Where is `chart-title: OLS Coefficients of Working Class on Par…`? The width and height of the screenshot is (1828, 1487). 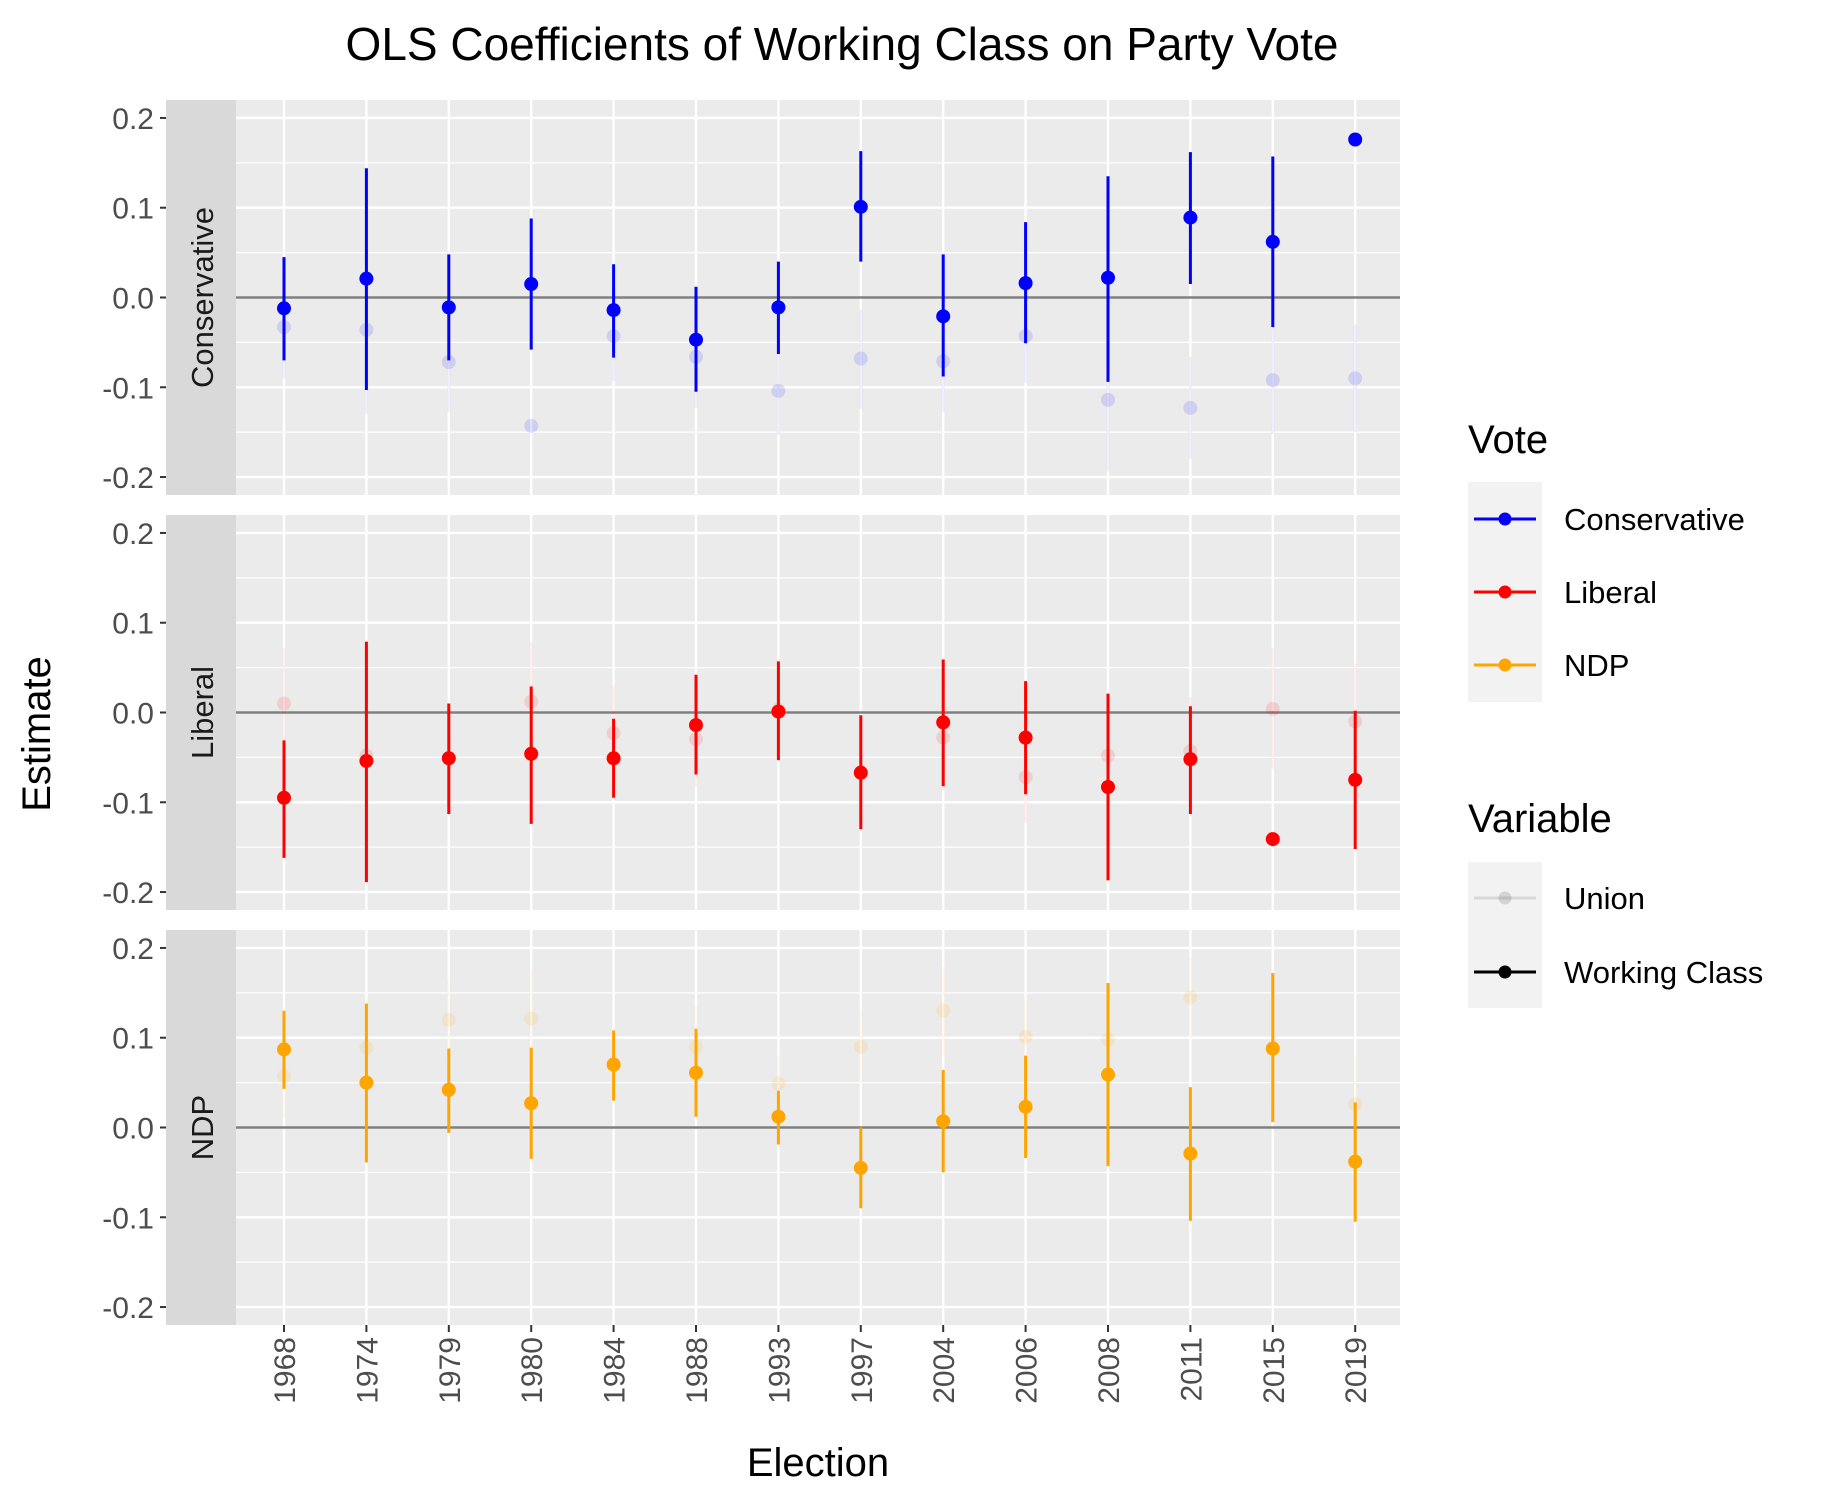
chart-title: OLS Coefficients of Working Class on Par… is located at coordinates (842, 44).